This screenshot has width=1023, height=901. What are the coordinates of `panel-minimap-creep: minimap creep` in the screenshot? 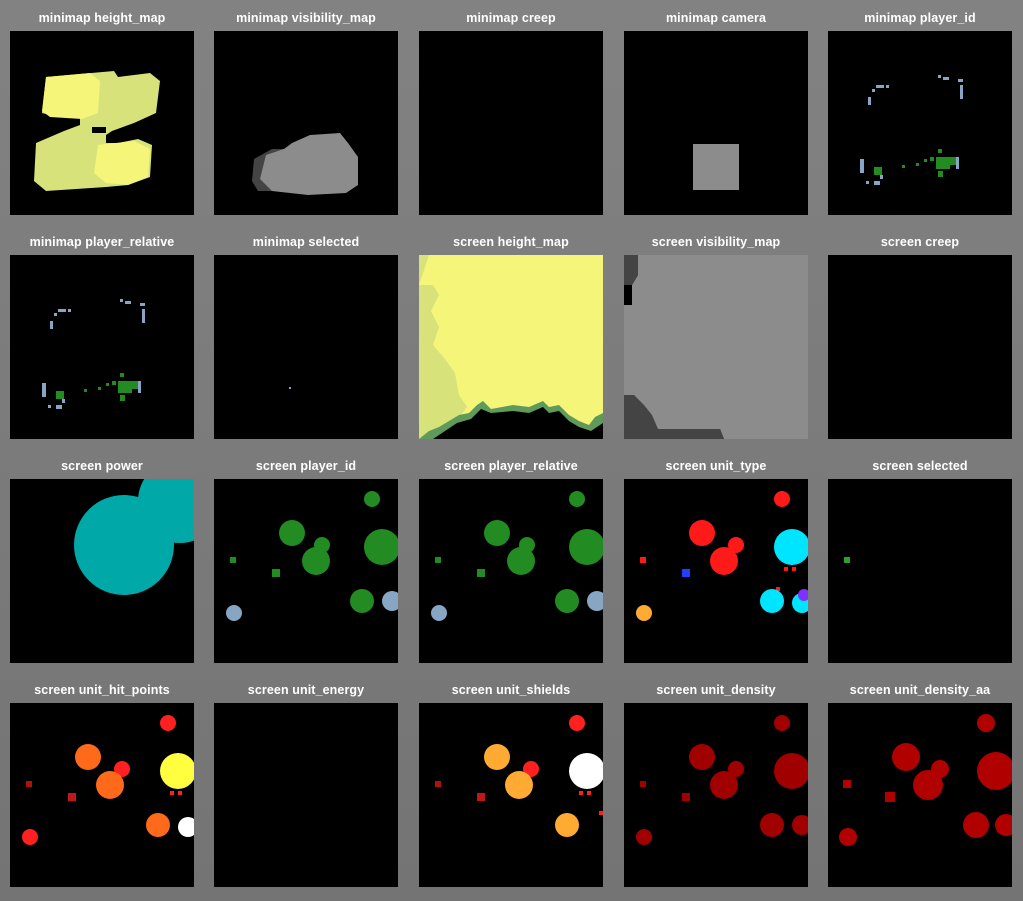 It's located at (511, 112).